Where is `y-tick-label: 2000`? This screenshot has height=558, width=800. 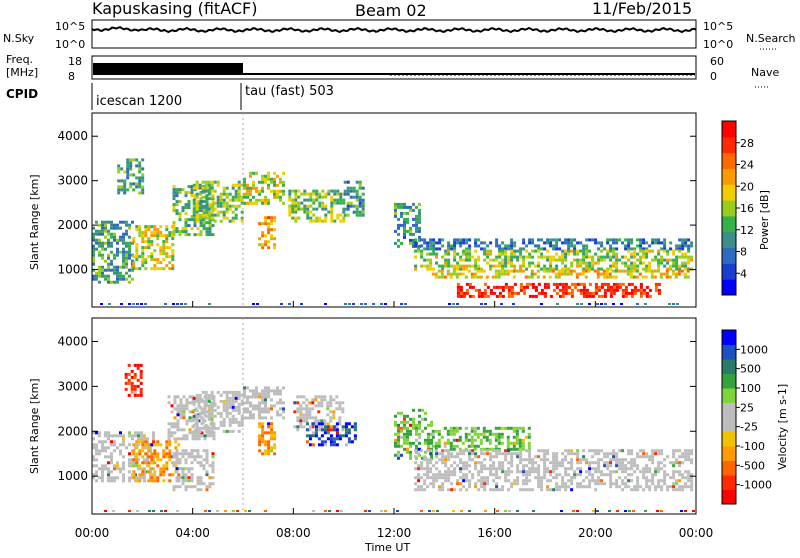 y-tick-label: 2000 is located at coordinates (72, 225).